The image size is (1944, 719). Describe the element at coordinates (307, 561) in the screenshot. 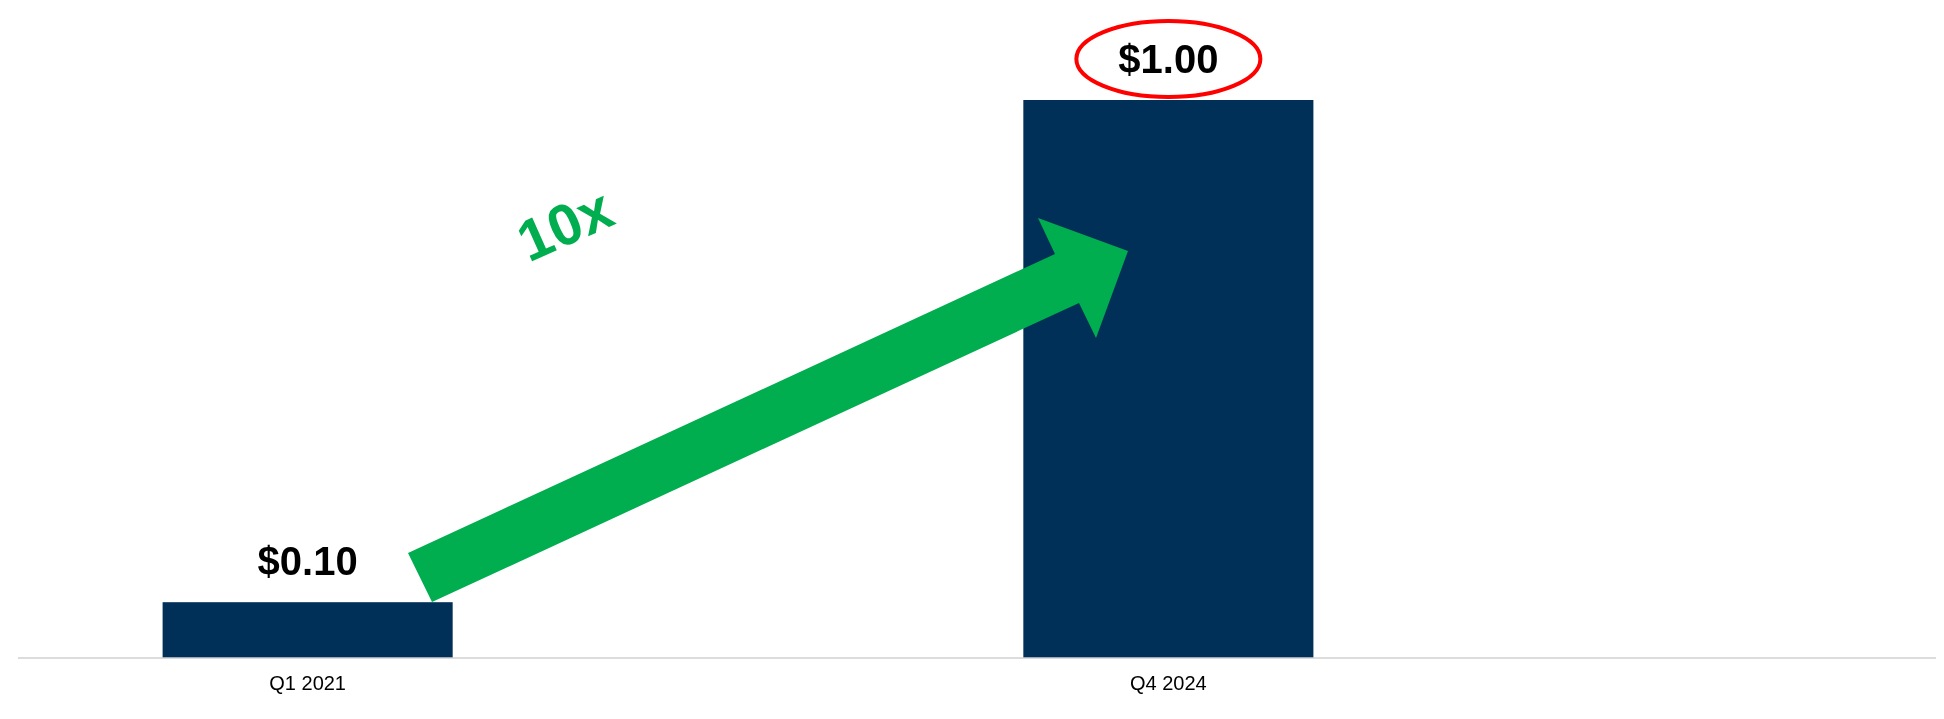

I see `data-label: $0.10` at that location.